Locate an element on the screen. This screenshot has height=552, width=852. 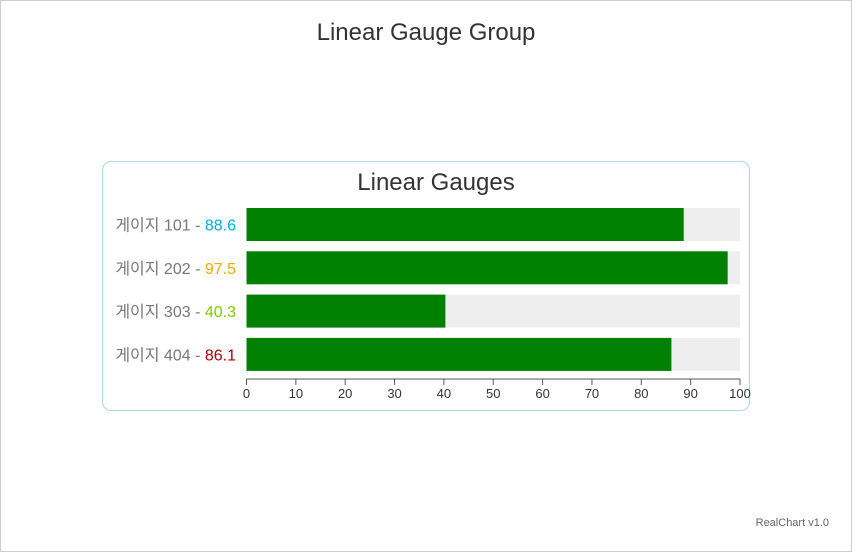
gauge-label: 게이지 404 - 86.1 is located at coordinates (175, 355).